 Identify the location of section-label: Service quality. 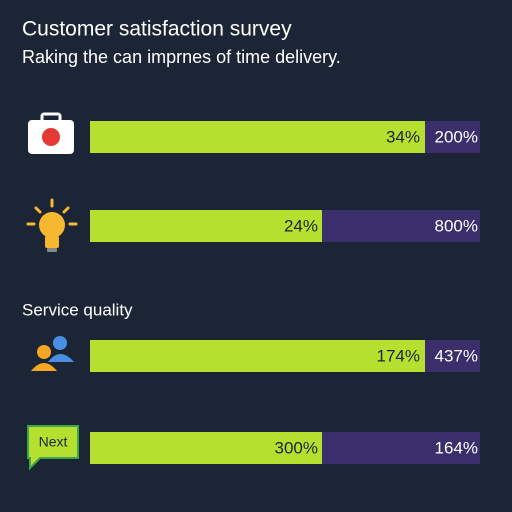
(77, 309).